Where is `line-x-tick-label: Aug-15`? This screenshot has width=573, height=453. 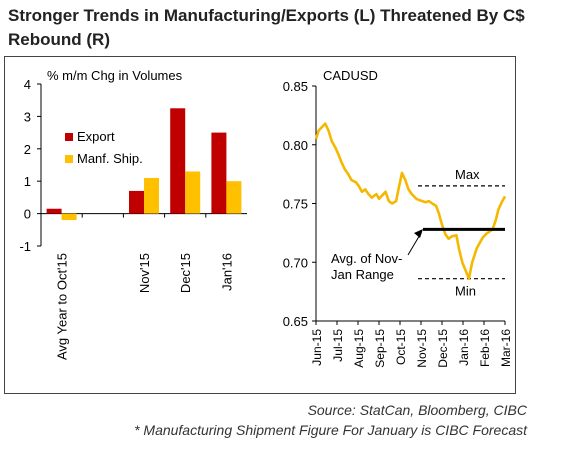 line-x-tick-label: Aug-15 is located at coordinates (359, 348).